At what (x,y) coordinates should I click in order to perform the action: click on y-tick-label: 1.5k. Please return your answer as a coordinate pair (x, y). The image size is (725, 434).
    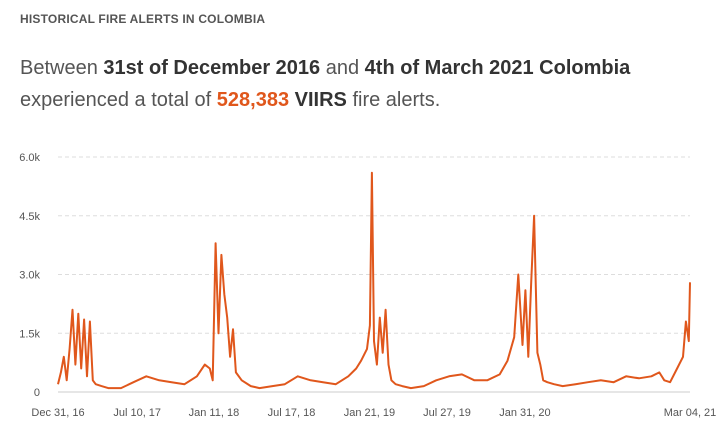
    Looking at the image, I should click on (29, 334).